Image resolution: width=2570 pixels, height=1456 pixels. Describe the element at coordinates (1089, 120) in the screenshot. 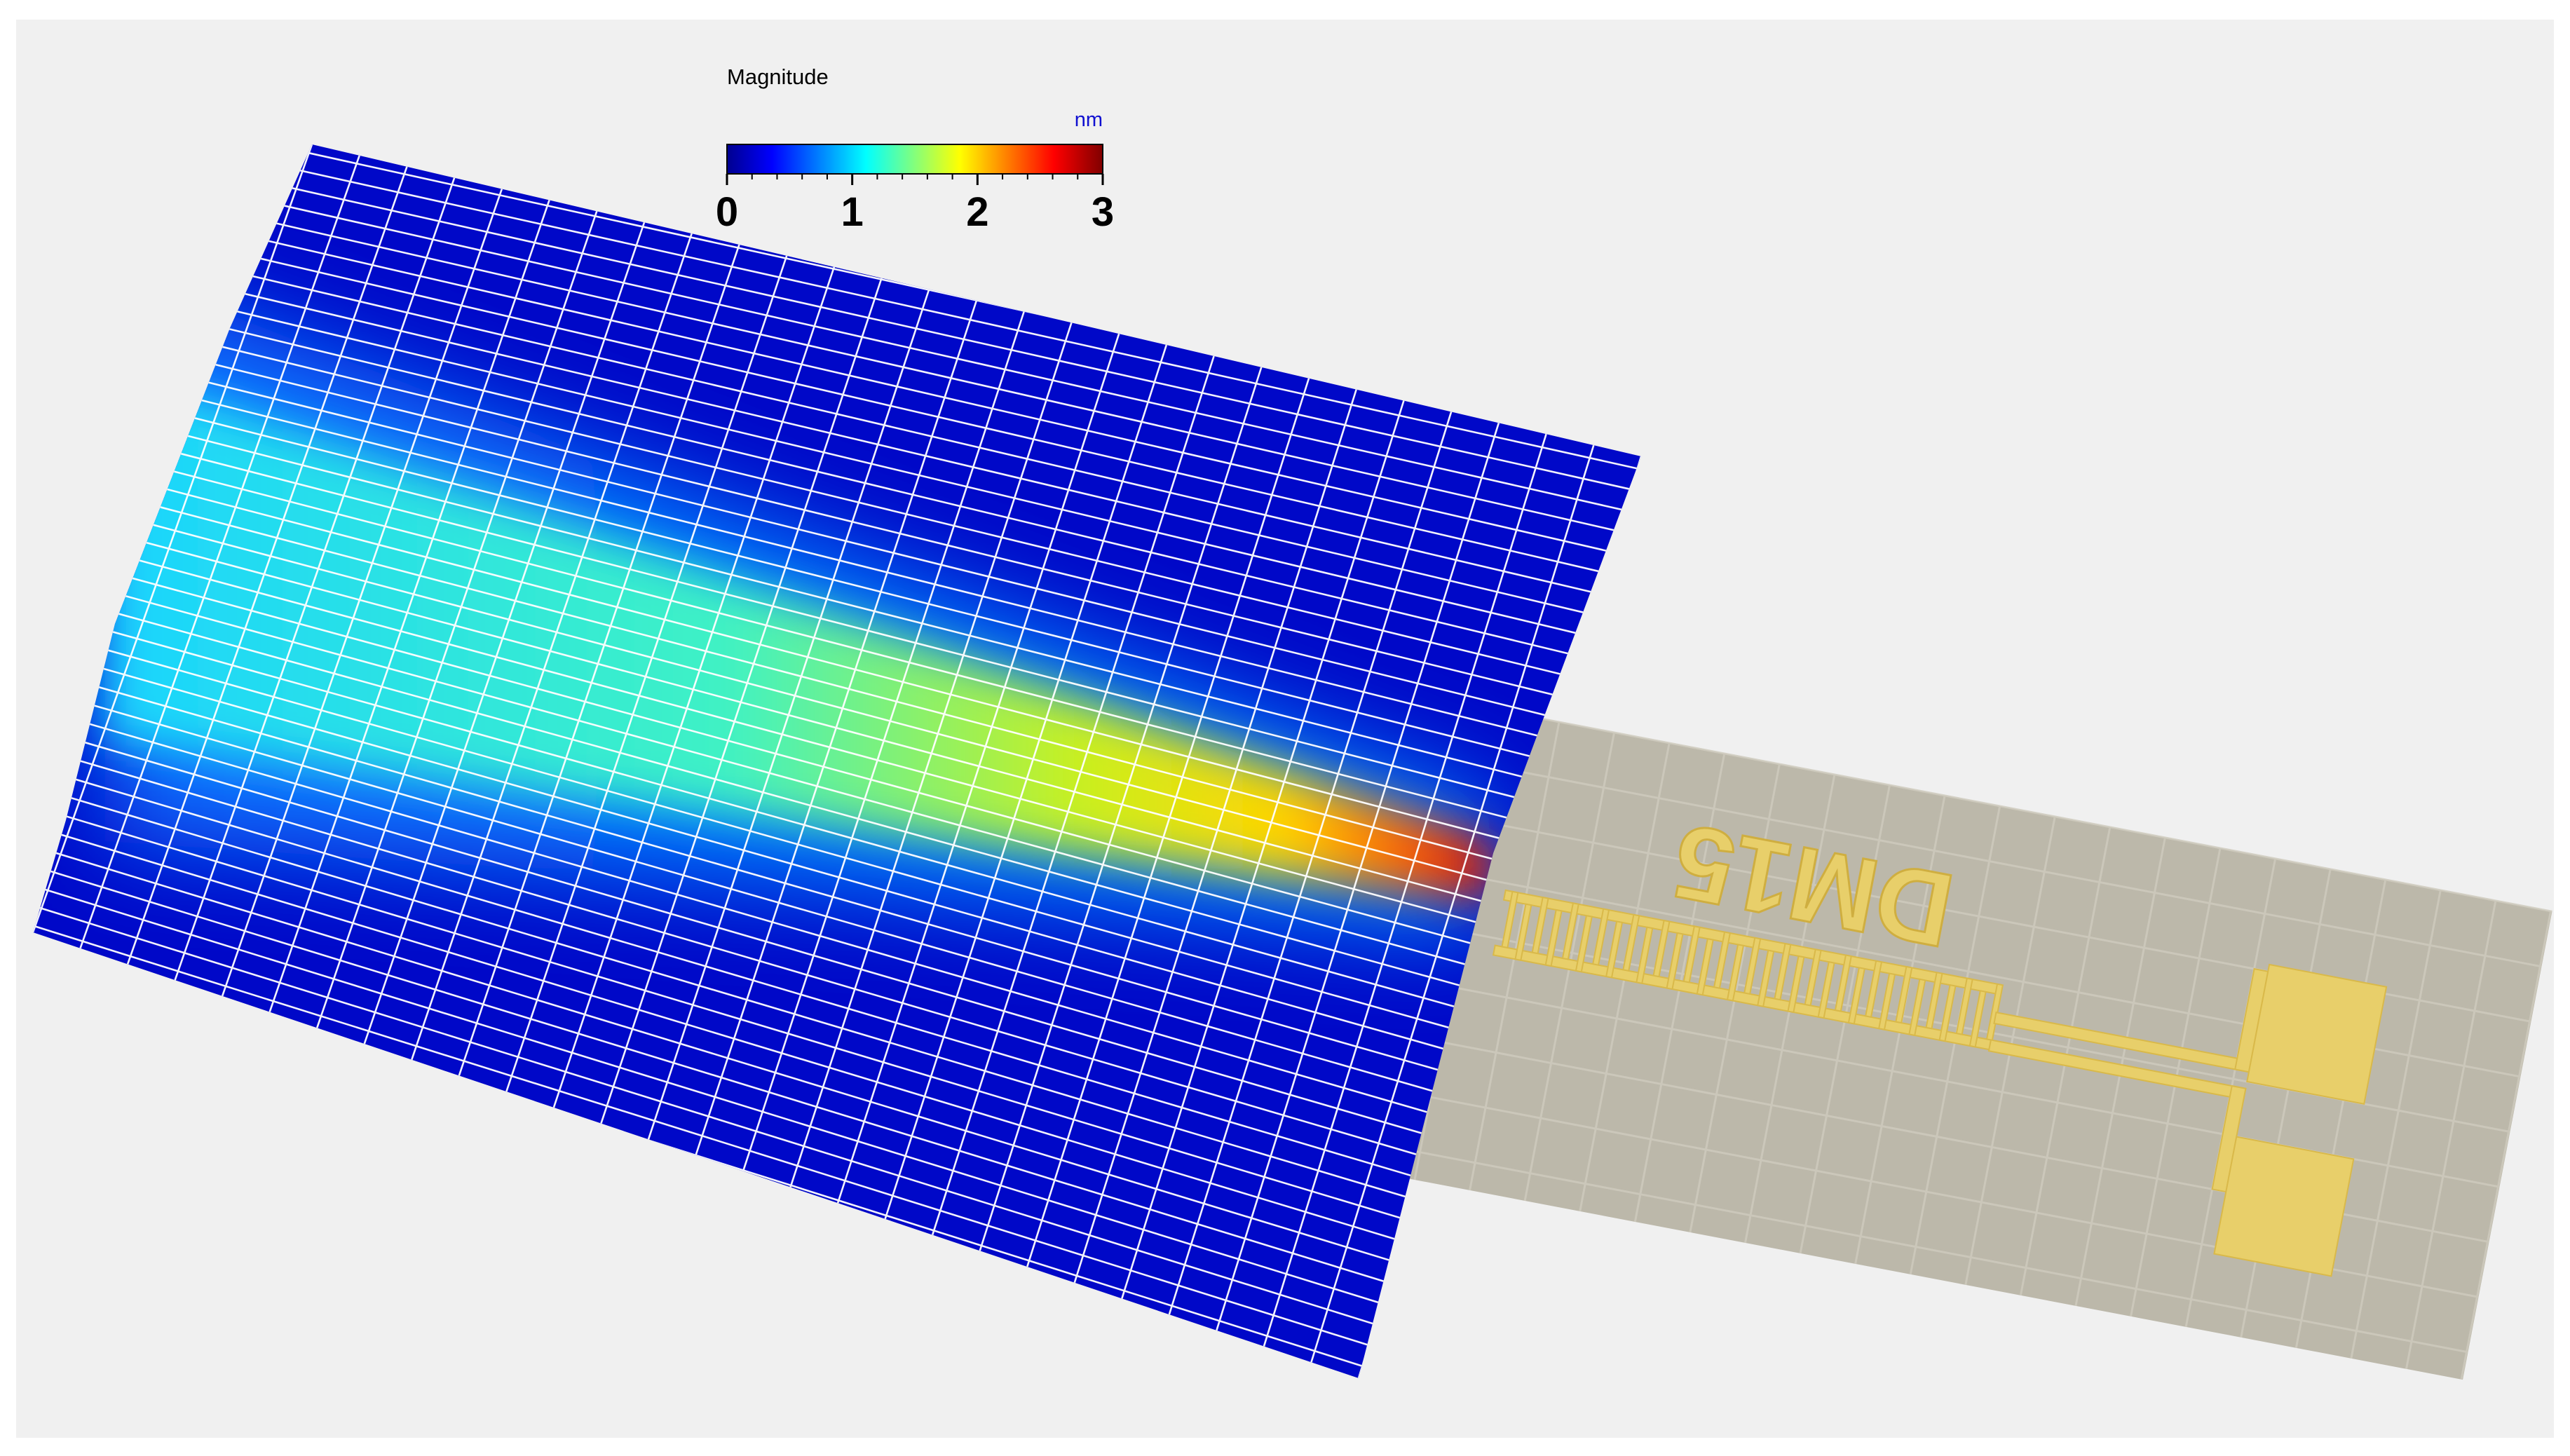

I see `colorbar-unit: nm` at that location.